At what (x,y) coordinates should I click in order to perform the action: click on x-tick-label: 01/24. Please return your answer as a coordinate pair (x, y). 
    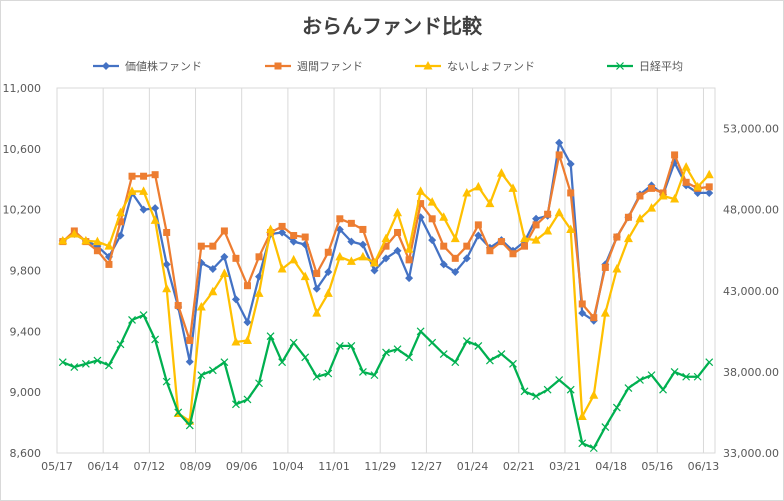
    Looking at the image, I should click on (473, 466).